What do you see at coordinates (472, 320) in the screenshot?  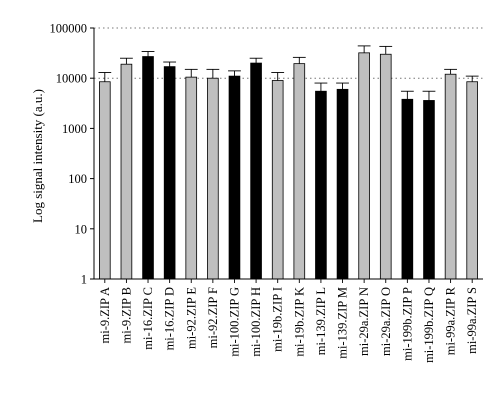 I see `x-tick-label: mi-99a.ZIP S` at bounding box center [472, 320].